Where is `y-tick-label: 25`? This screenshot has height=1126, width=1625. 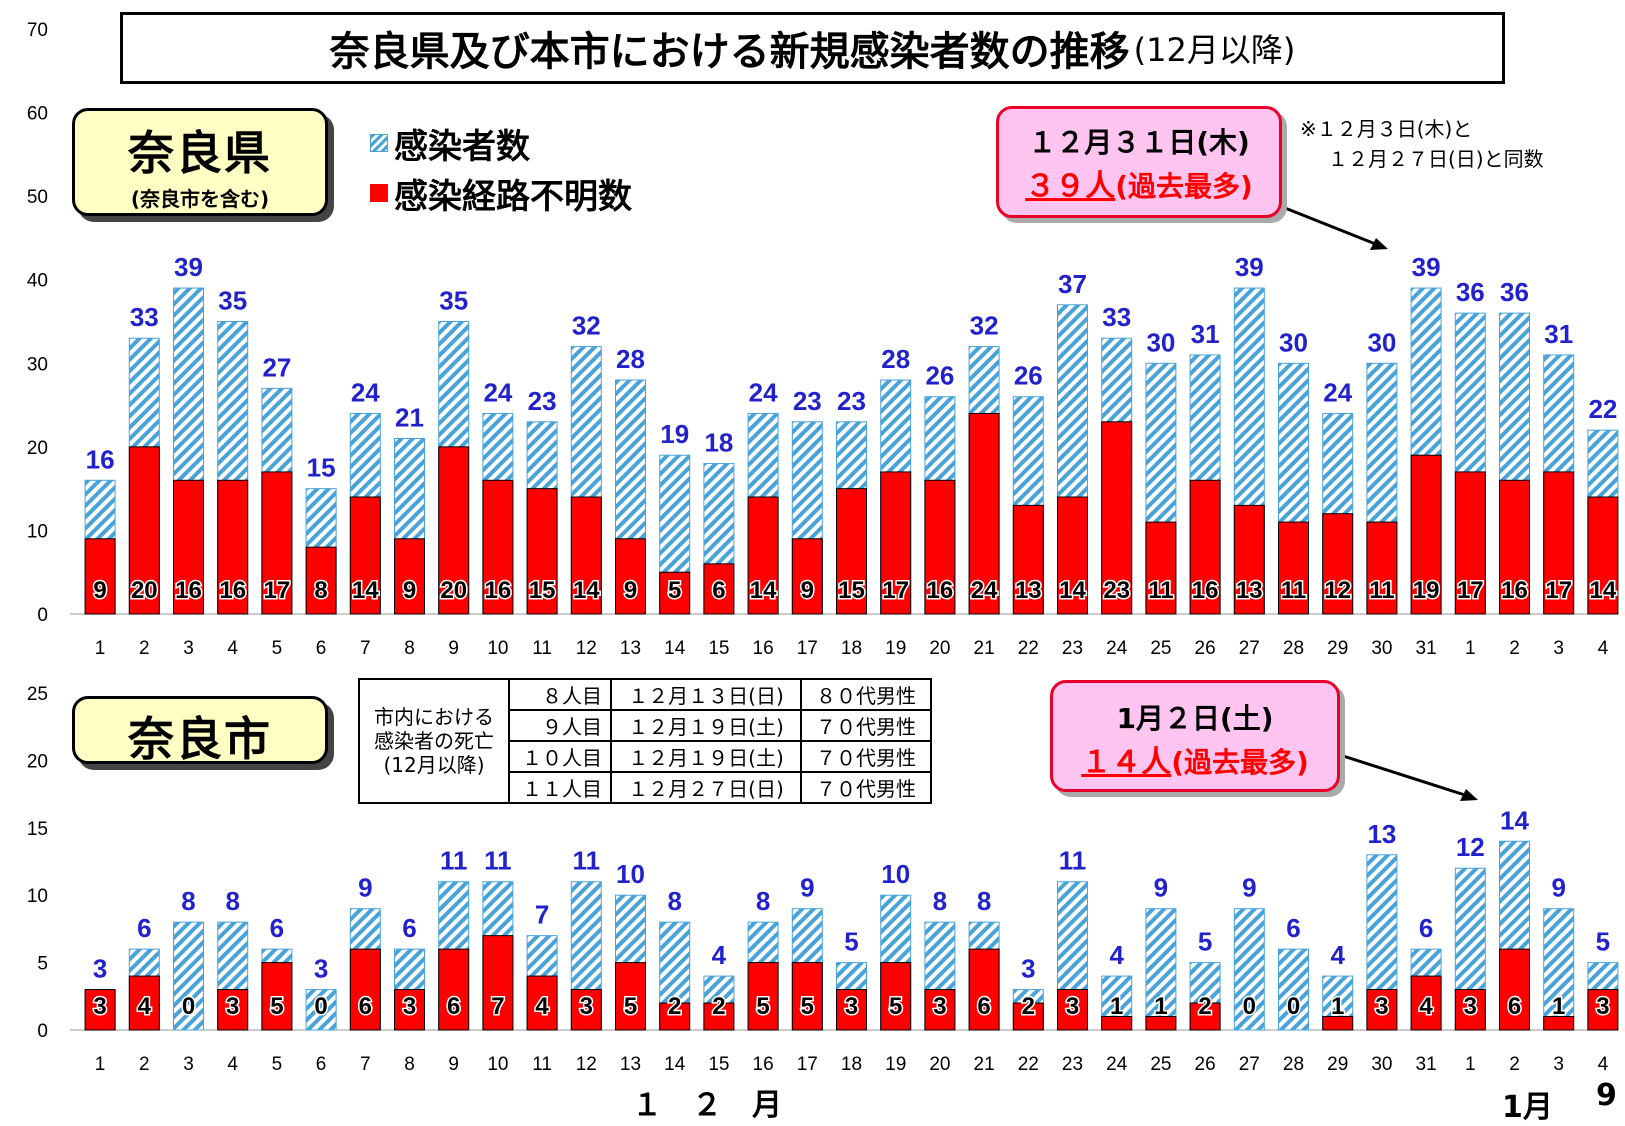
y-tick-label: 25 is located at coordinates (37, 694).